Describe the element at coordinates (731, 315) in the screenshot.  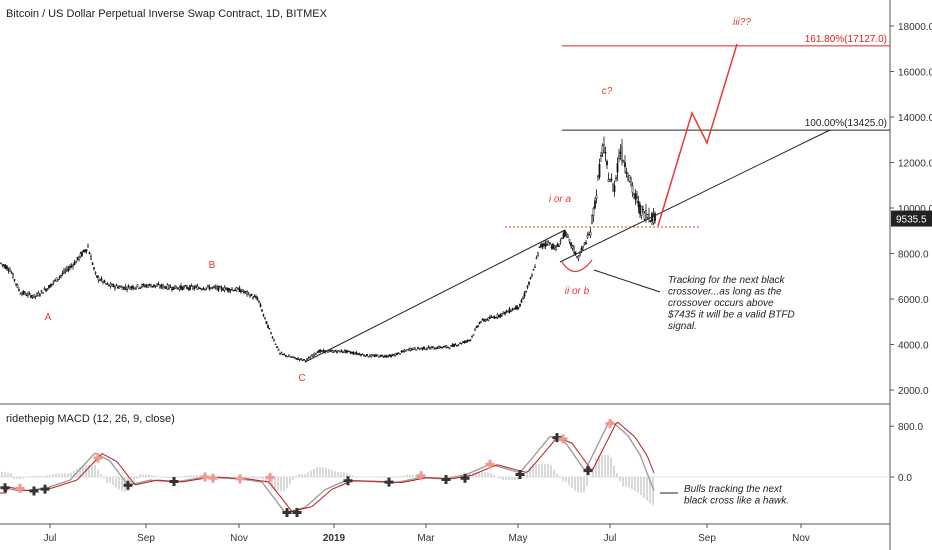
I see `price-note-line: $7435 it will be a valid BTFD` at that location.